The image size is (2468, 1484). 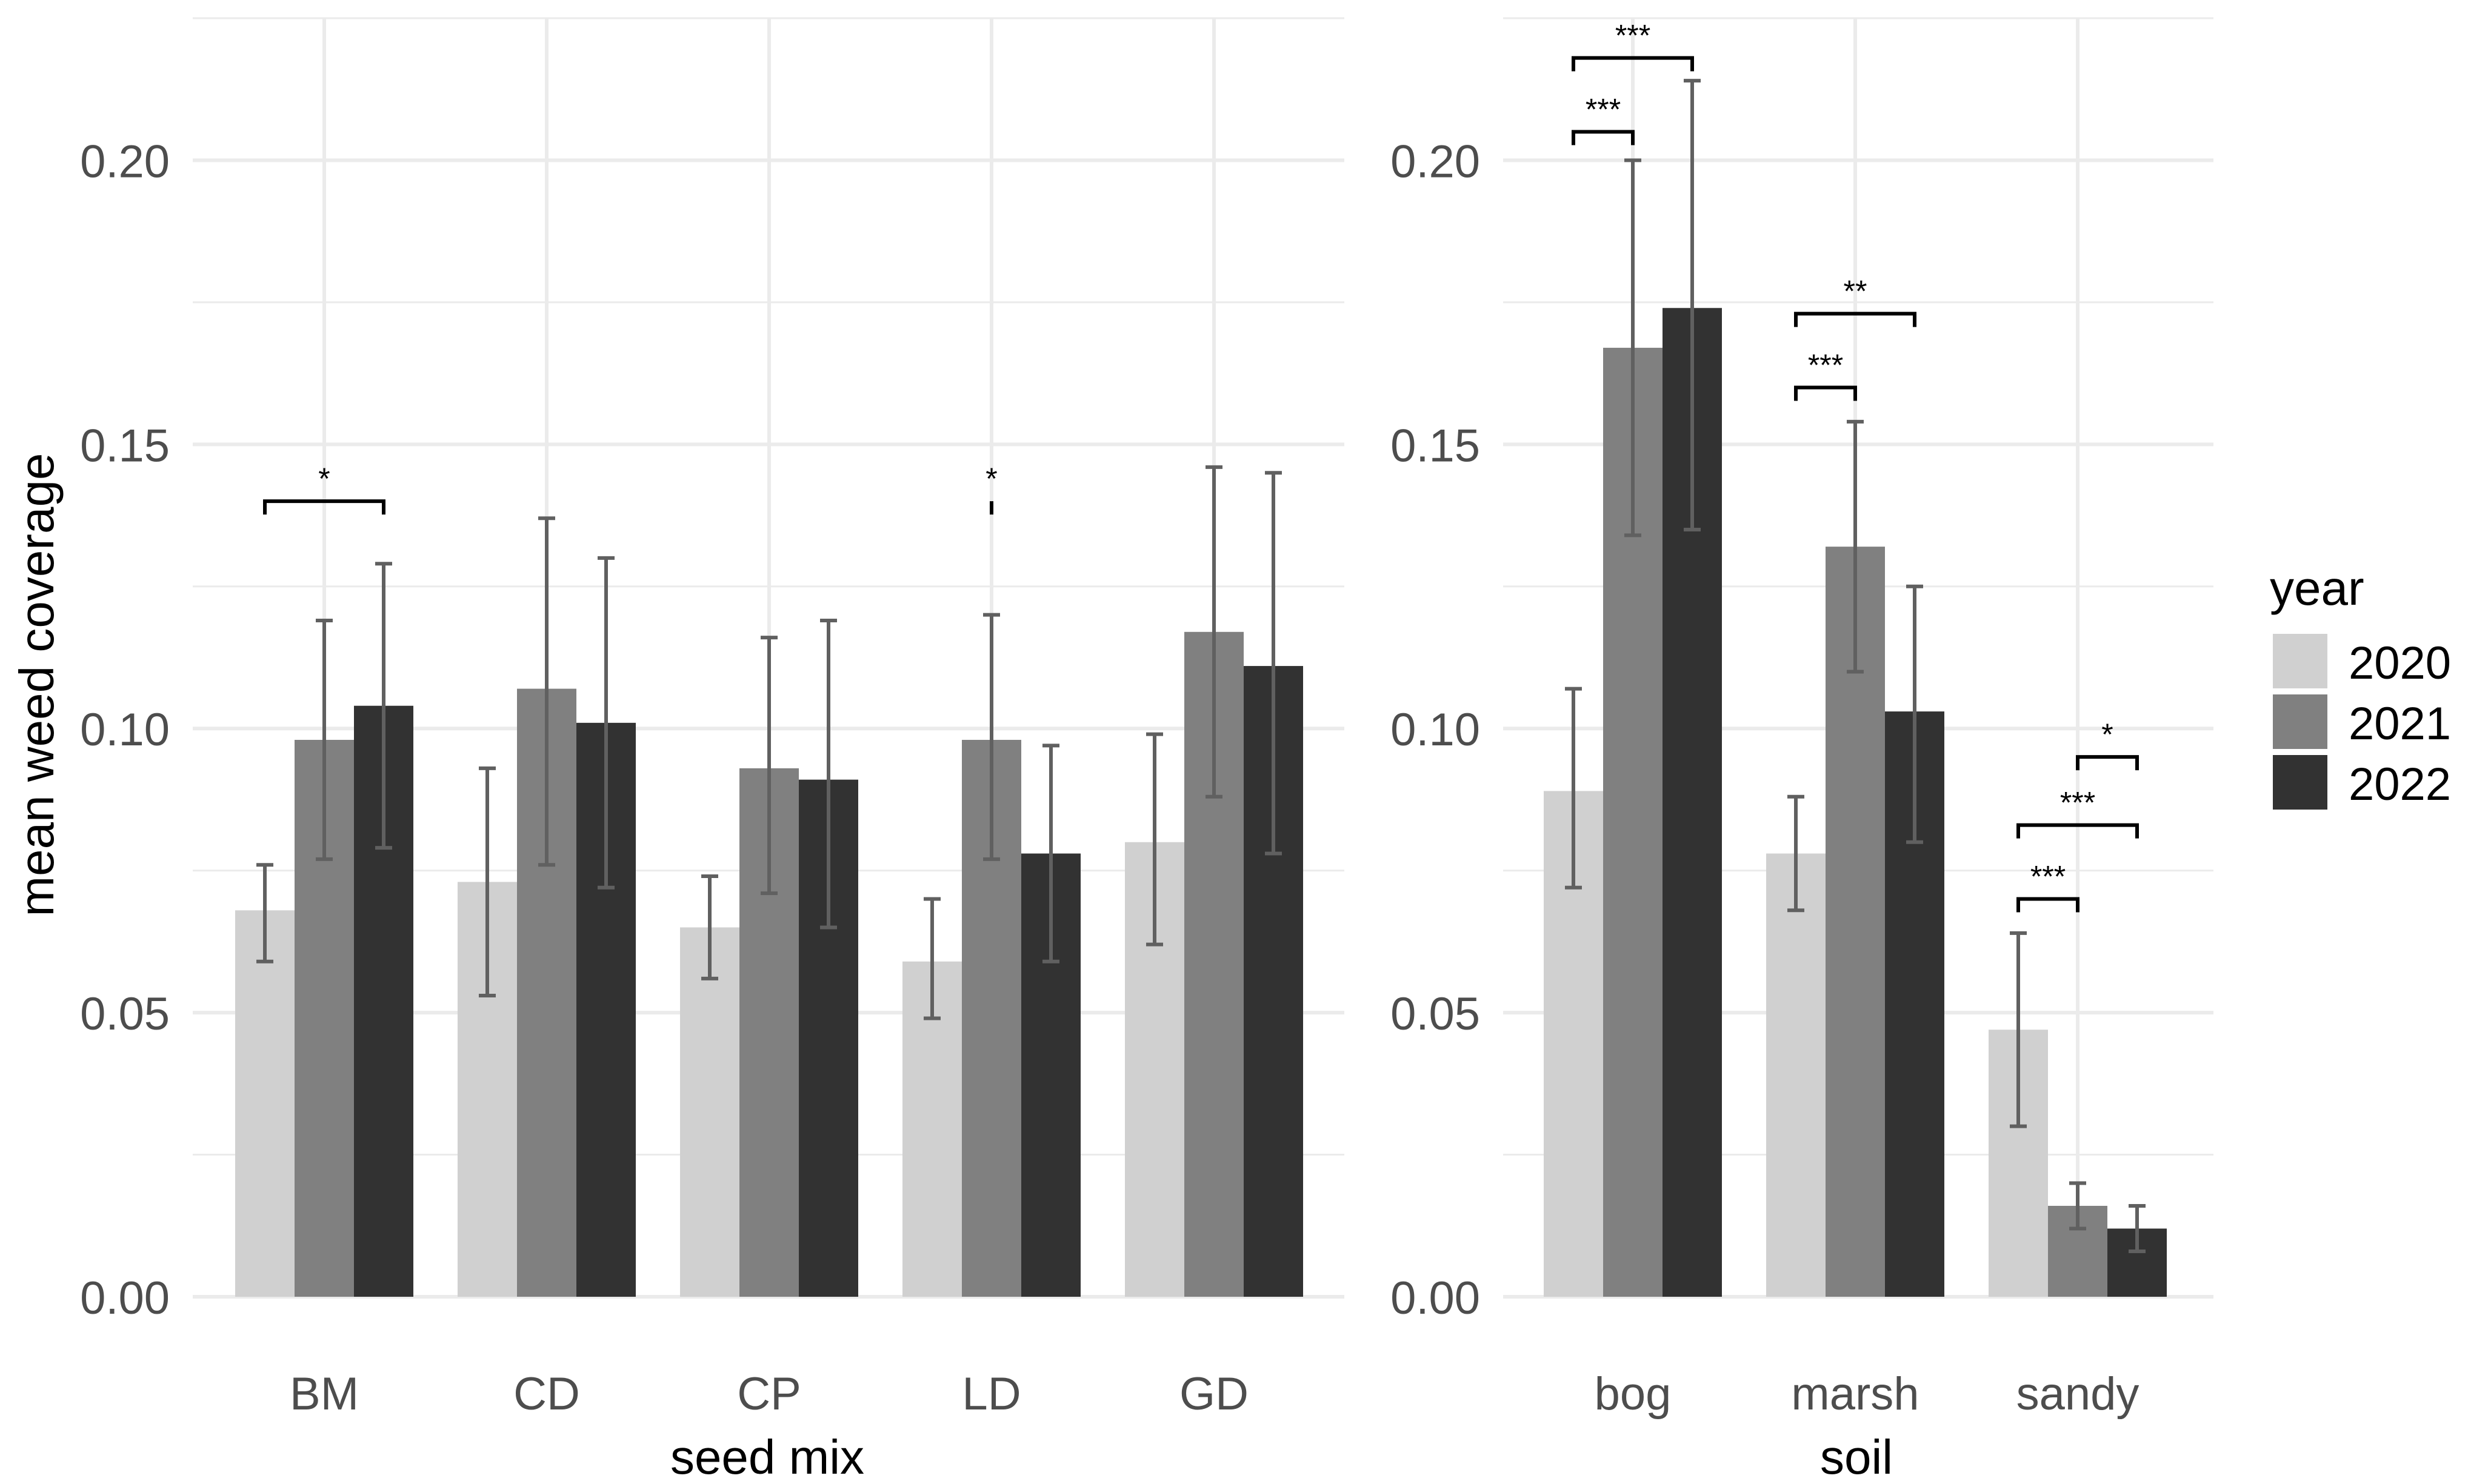 What do you see at coordinates (1051, 853) in the screenshot?
I see `error-bar-LD-2022` at bounding box center [1051, 853].